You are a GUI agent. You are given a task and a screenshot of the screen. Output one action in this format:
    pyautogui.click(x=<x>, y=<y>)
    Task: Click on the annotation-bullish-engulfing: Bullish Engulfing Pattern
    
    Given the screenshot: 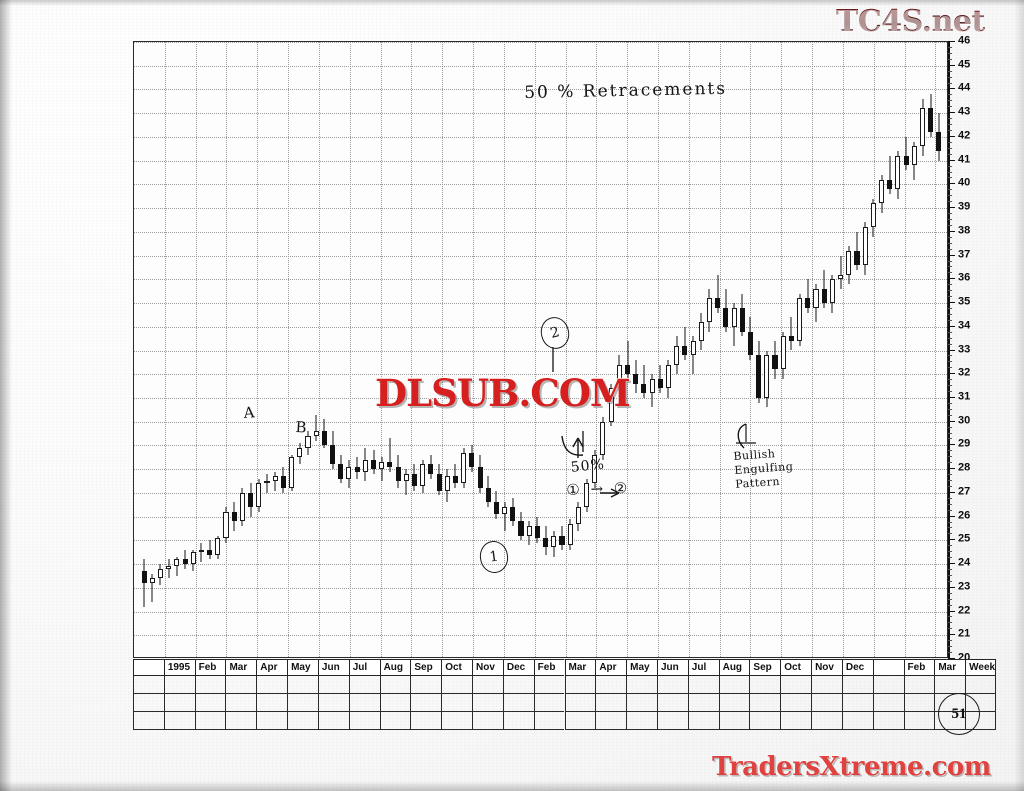 What is the action you would take?
    pyautogui.click(x=764, y=469)
    